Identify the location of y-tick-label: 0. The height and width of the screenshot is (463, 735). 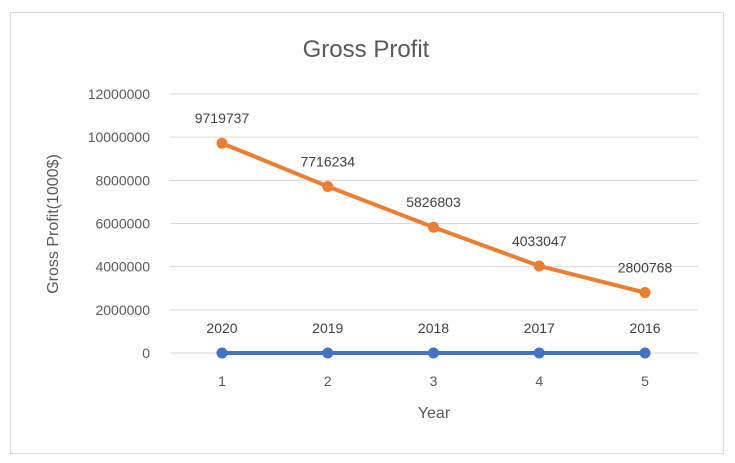
(146, 353).